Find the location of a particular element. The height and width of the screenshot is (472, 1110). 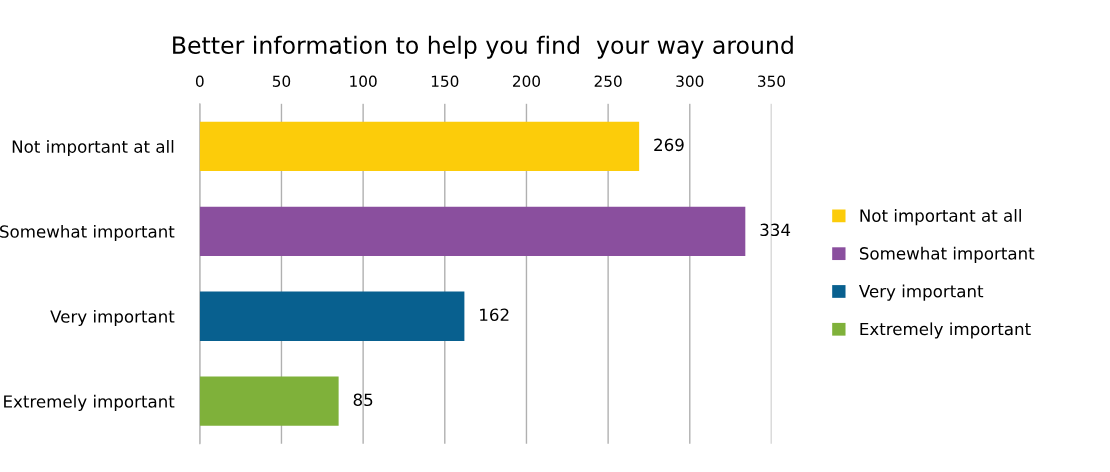

legend-label: Somewhat important is located at coordinates (947, 254).